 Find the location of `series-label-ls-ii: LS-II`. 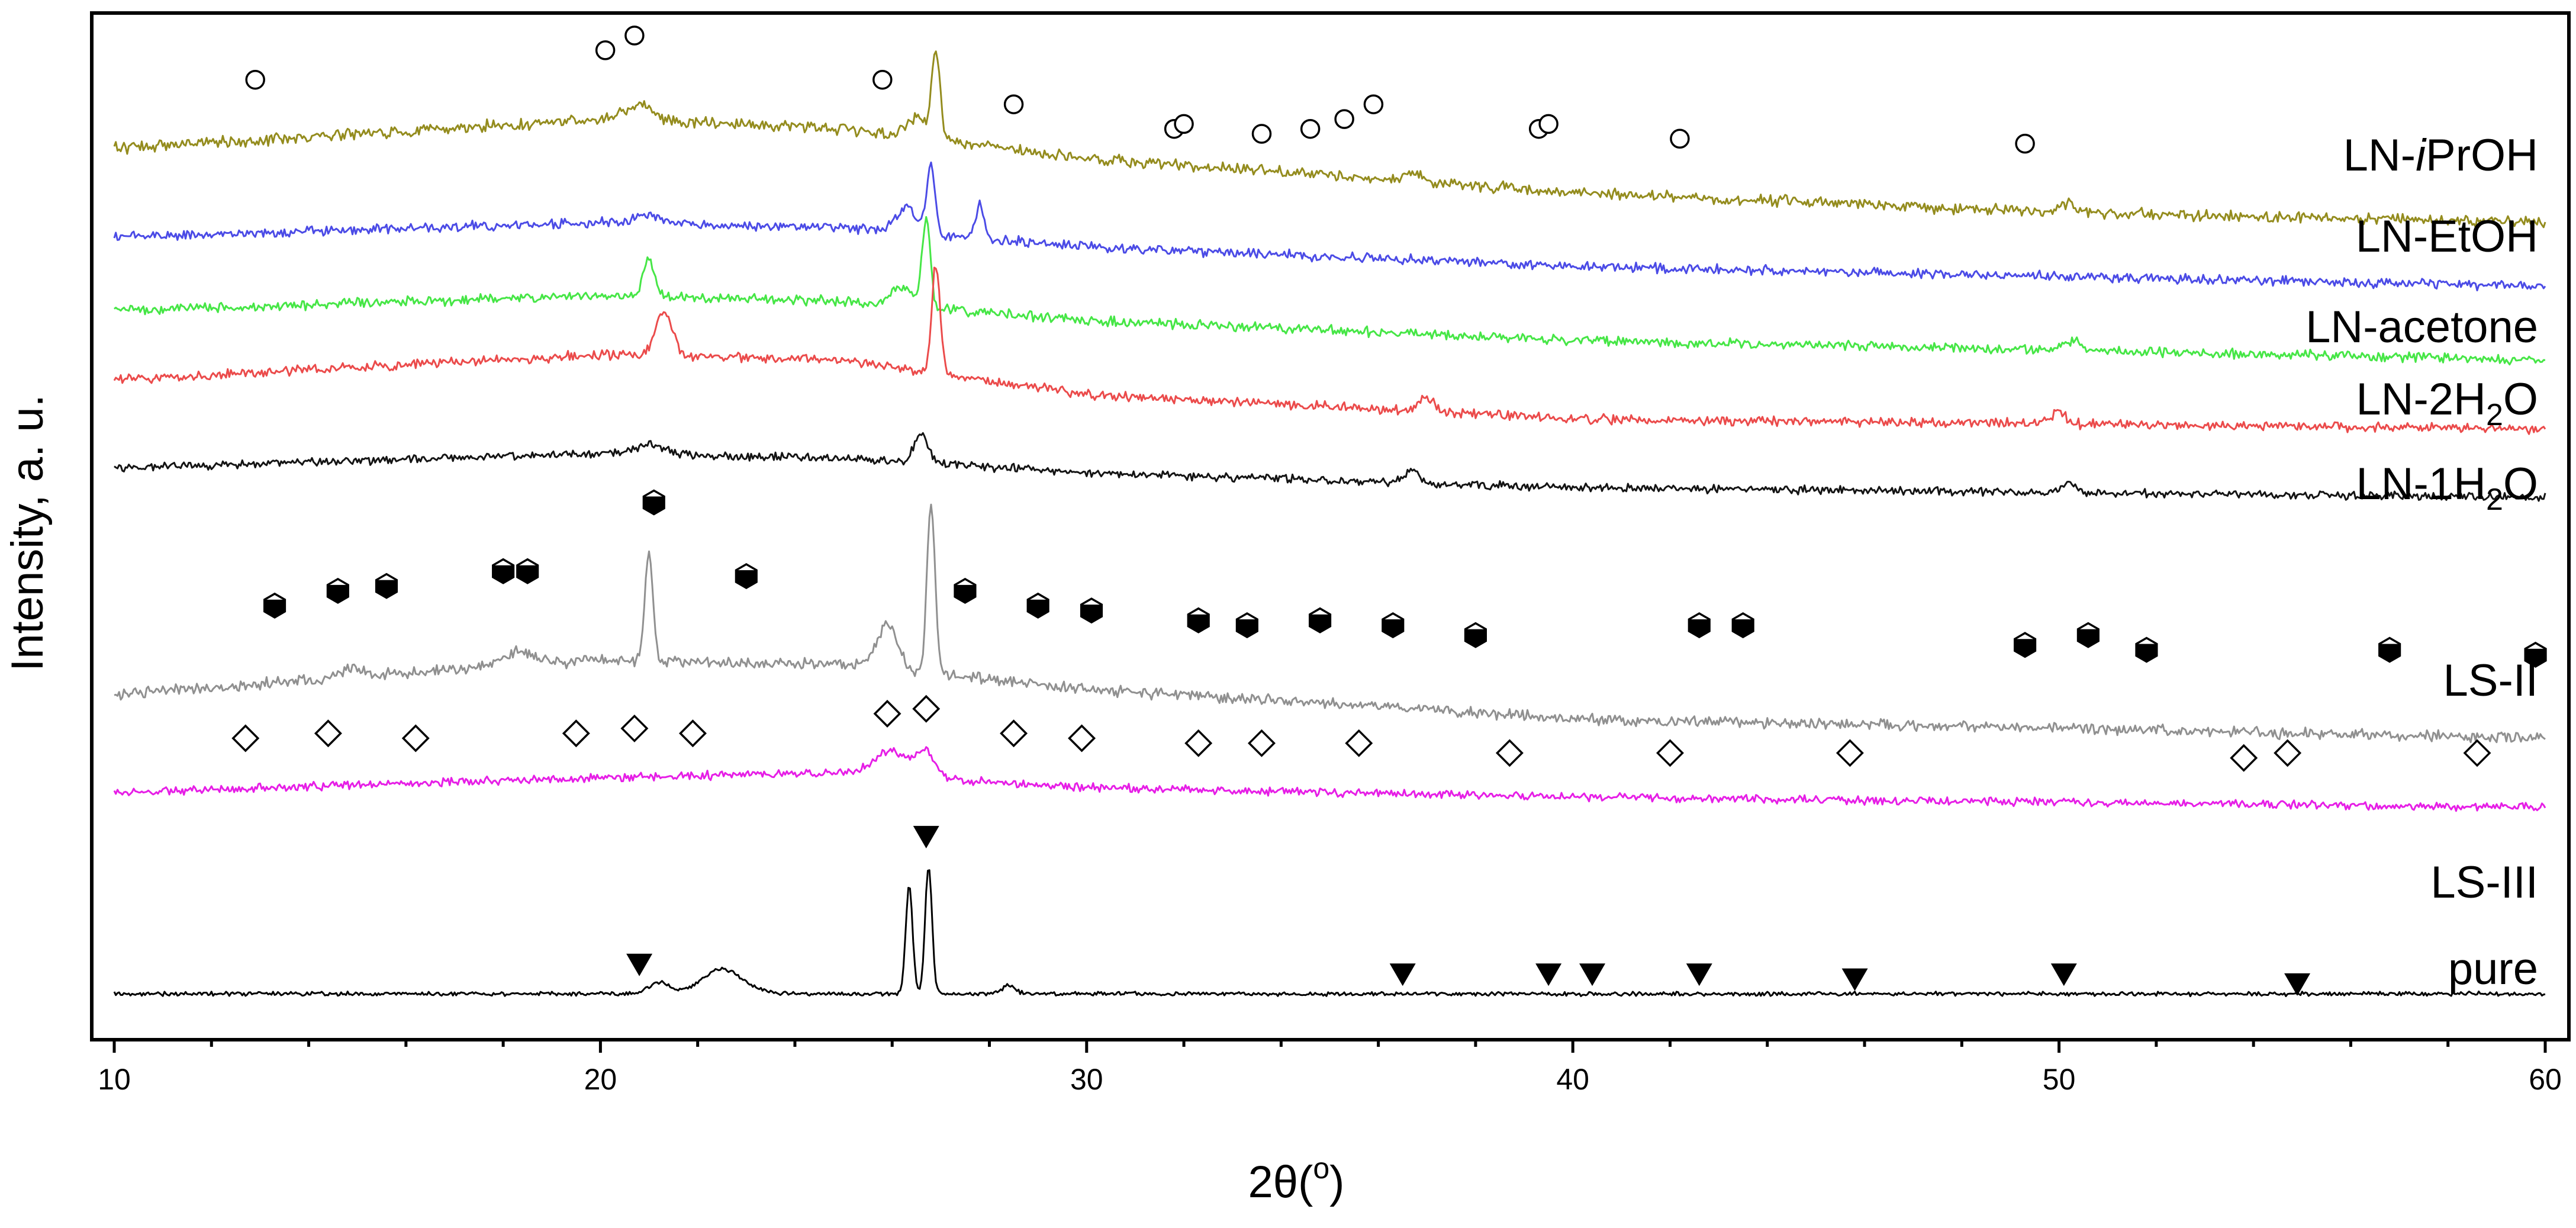

series-label-ls-ii: LS-II is located at coordinates (2491, 680).